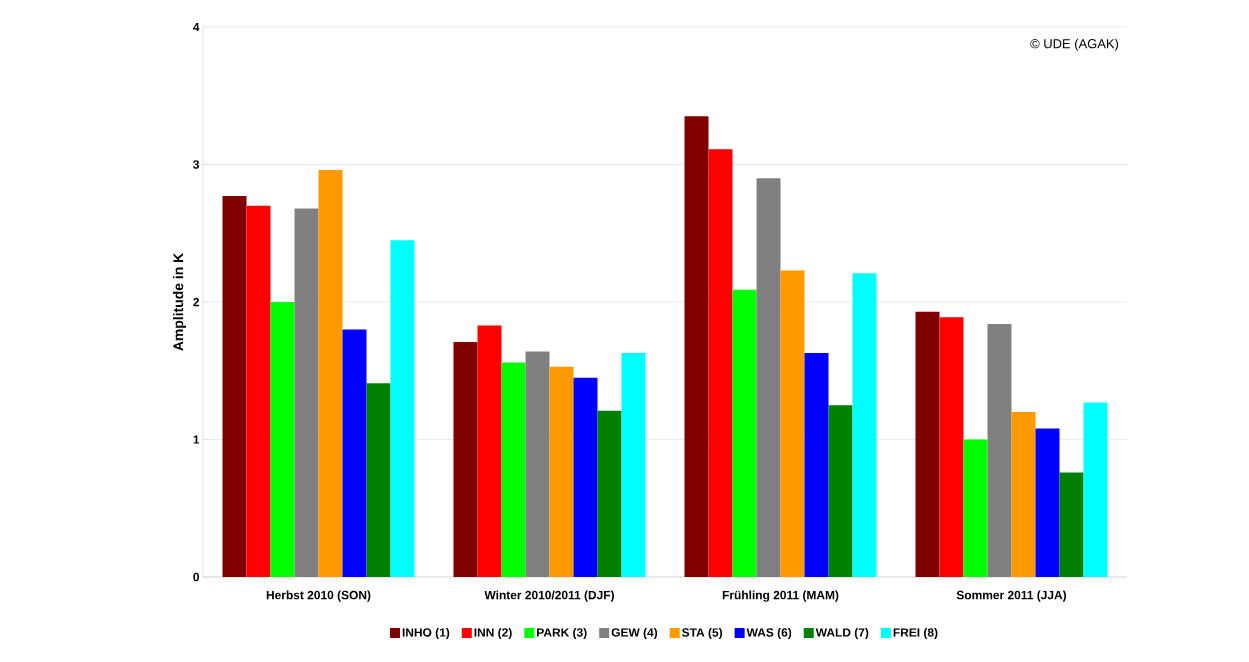 This screenshot has height=662, width=1249. What do you see at coordinates (196, 27) in the screenshot?
I see `y-tick-label: 4` at bounding box center [196, 27].